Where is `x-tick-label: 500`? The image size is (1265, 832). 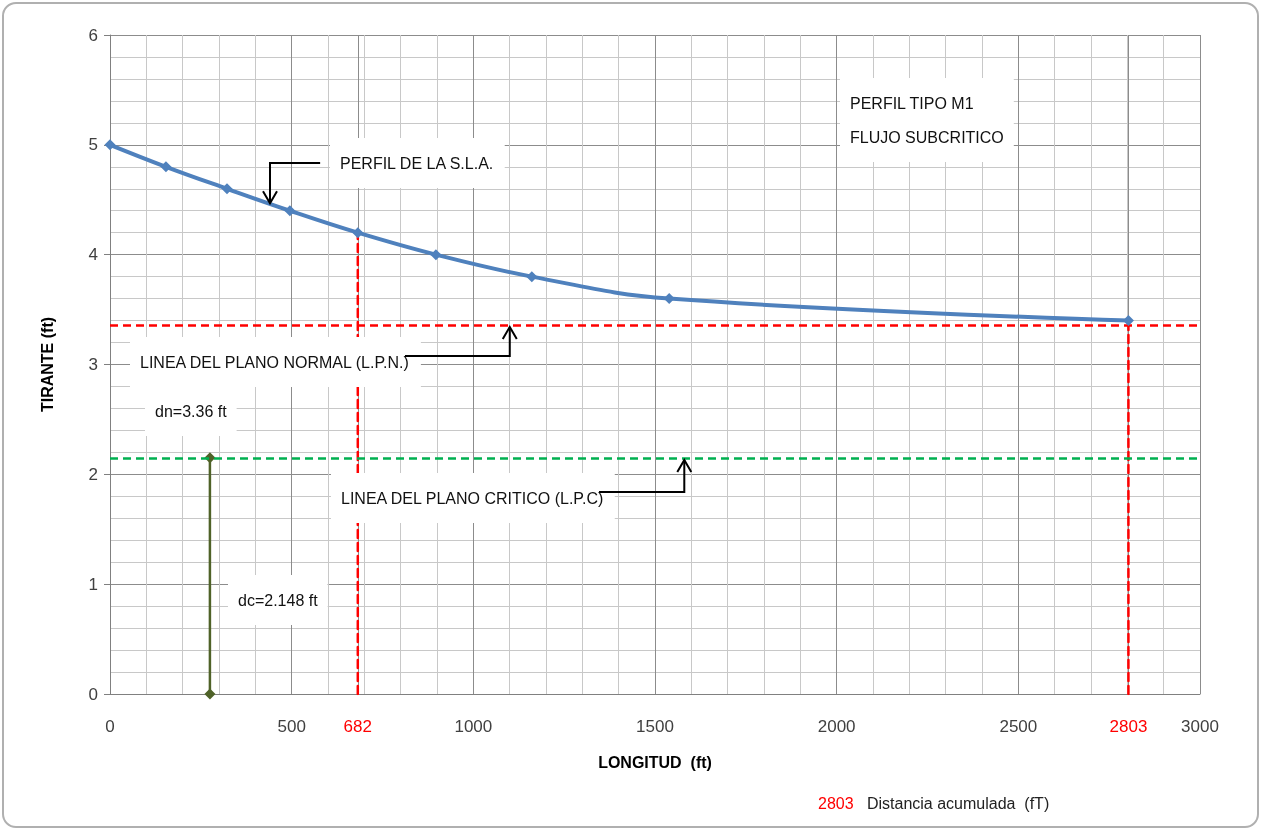
x-tick-label: 500 is located at coordinates (291, 726).